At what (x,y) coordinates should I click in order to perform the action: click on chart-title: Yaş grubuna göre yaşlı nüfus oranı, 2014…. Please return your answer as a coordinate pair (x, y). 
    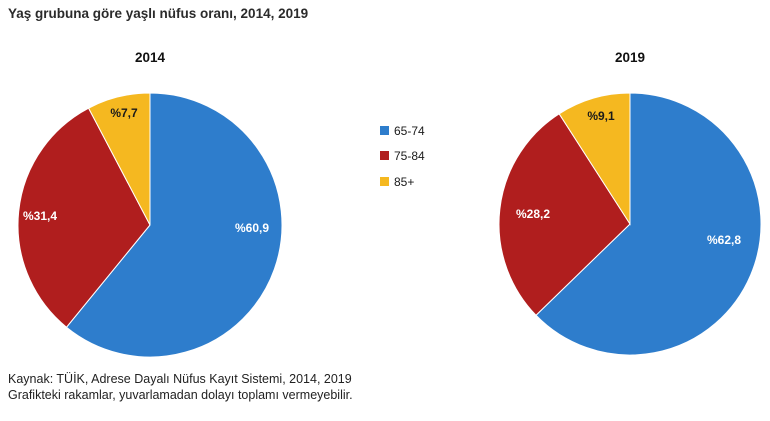
    Looking at the image, I should click on (158, 13).